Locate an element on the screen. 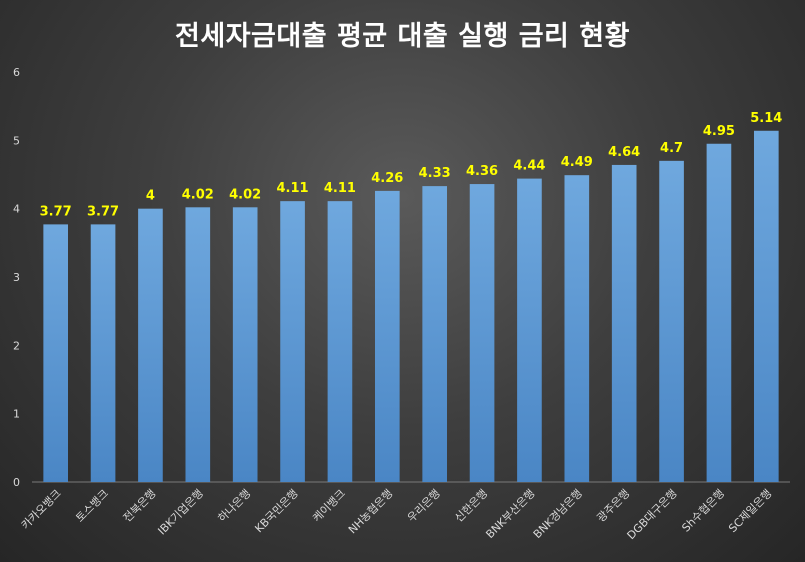 This screenshot has width=805, height=562. x-tick-label: IBK기업은행 is located at coordinates (180, 512).